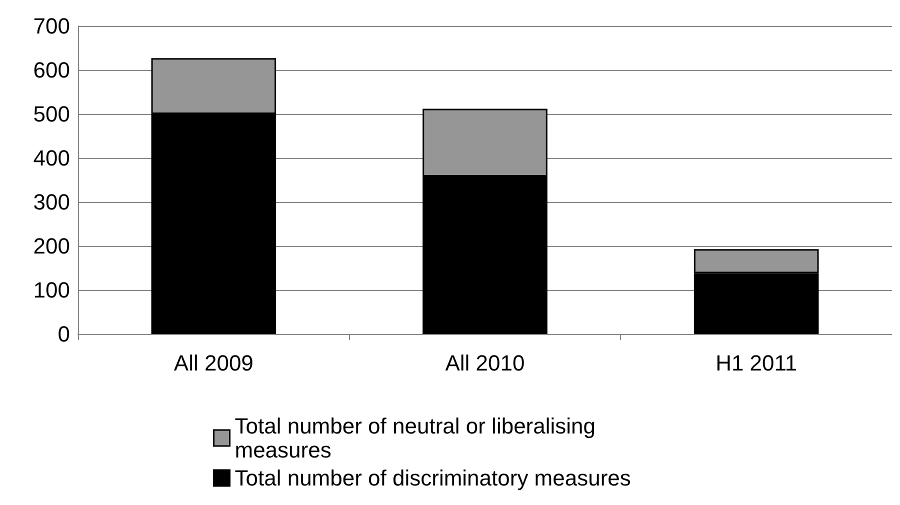 The width and height of the screenshot is (900, 505). I want to click on x-tick-label: H1 2011, so click(757, 363).